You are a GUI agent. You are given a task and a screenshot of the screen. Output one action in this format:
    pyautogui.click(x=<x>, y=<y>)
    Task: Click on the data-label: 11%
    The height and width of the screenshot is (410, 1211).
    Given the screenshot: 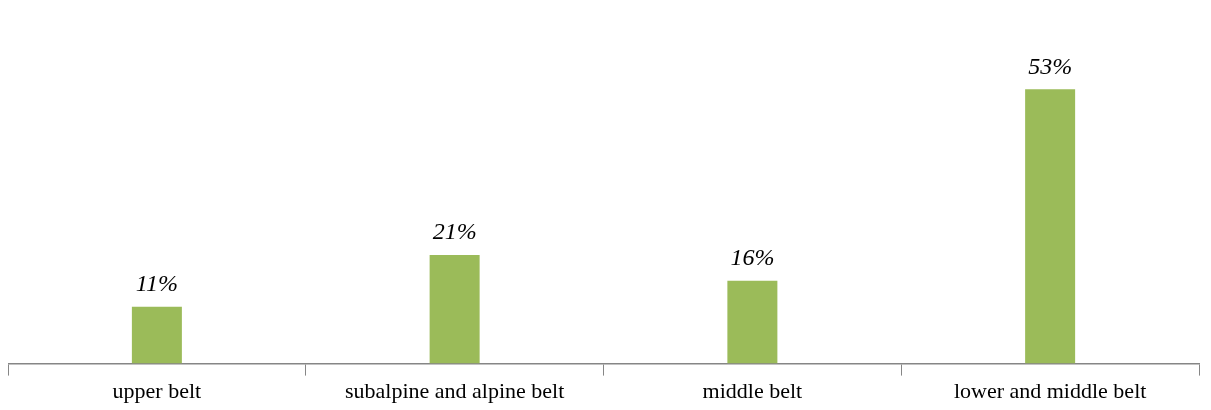 What is the action you would take?
    pyautogui.click(x=156, y=282)
    